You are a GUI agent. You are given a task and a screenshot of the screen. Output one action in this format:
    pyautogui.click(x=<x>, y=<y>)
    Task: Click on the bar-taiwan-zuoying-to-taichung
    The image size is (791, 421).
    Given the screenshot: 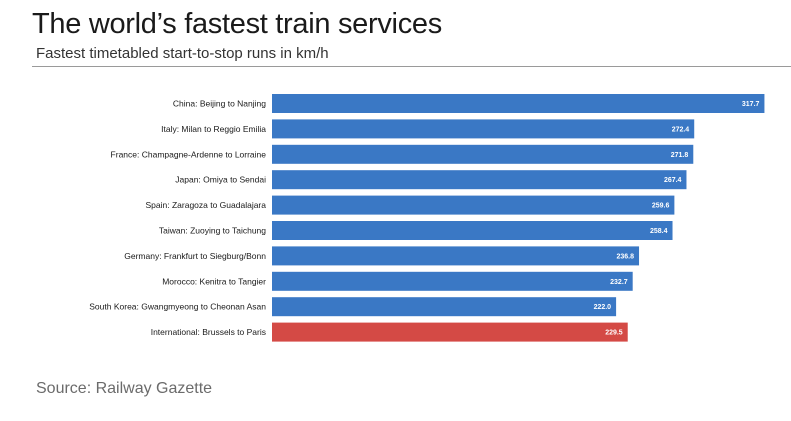 What is the action you would take?
    pyautogui.click(x=472, y=230)
    